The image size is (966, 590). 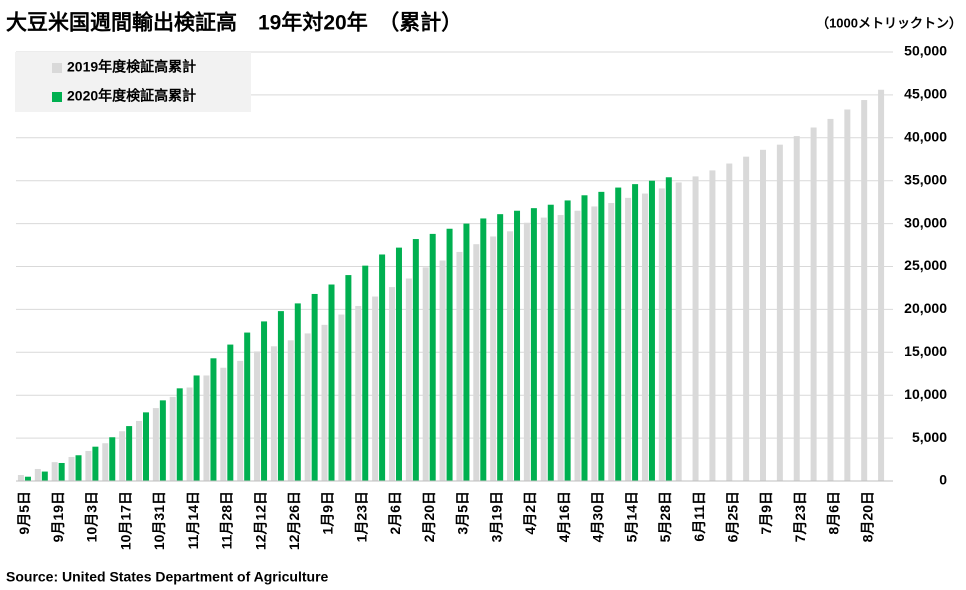 I want to click on y-tick-label: 35,000, so click(x=925, y=179).